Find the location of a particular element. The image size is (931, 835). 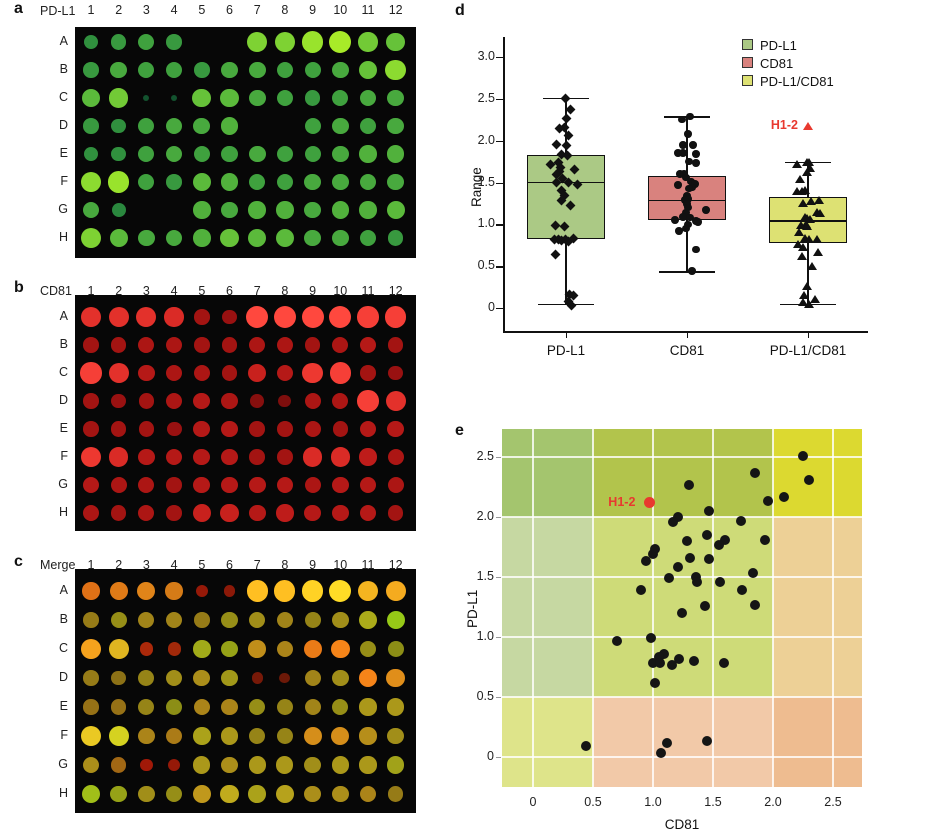

e-y-tick-label: 2.5 is located at coordinates (485, 456).